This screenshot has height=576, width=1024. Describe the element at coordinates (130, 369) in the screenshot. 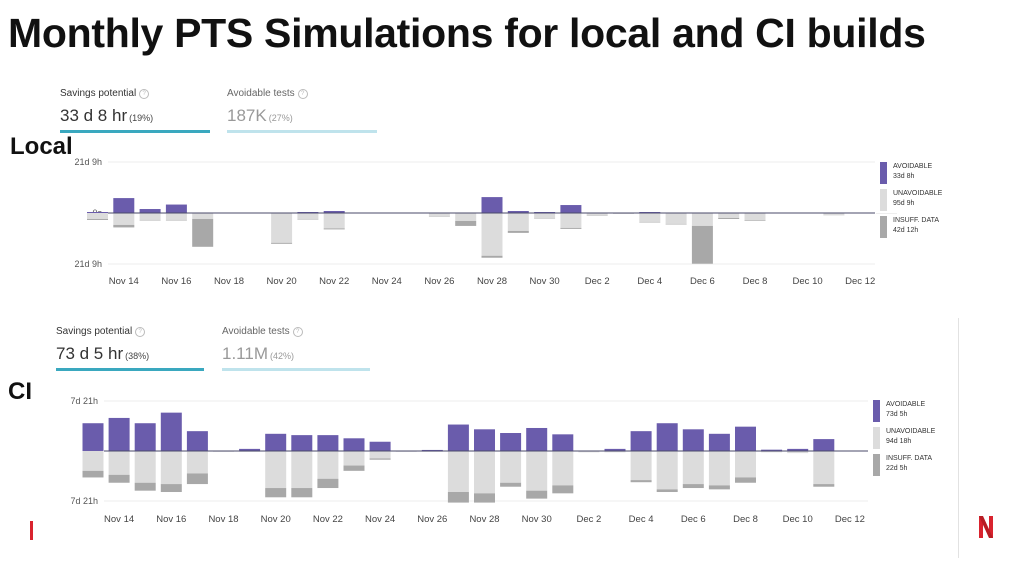

I see `ci-savings-tab-underline` at that location.